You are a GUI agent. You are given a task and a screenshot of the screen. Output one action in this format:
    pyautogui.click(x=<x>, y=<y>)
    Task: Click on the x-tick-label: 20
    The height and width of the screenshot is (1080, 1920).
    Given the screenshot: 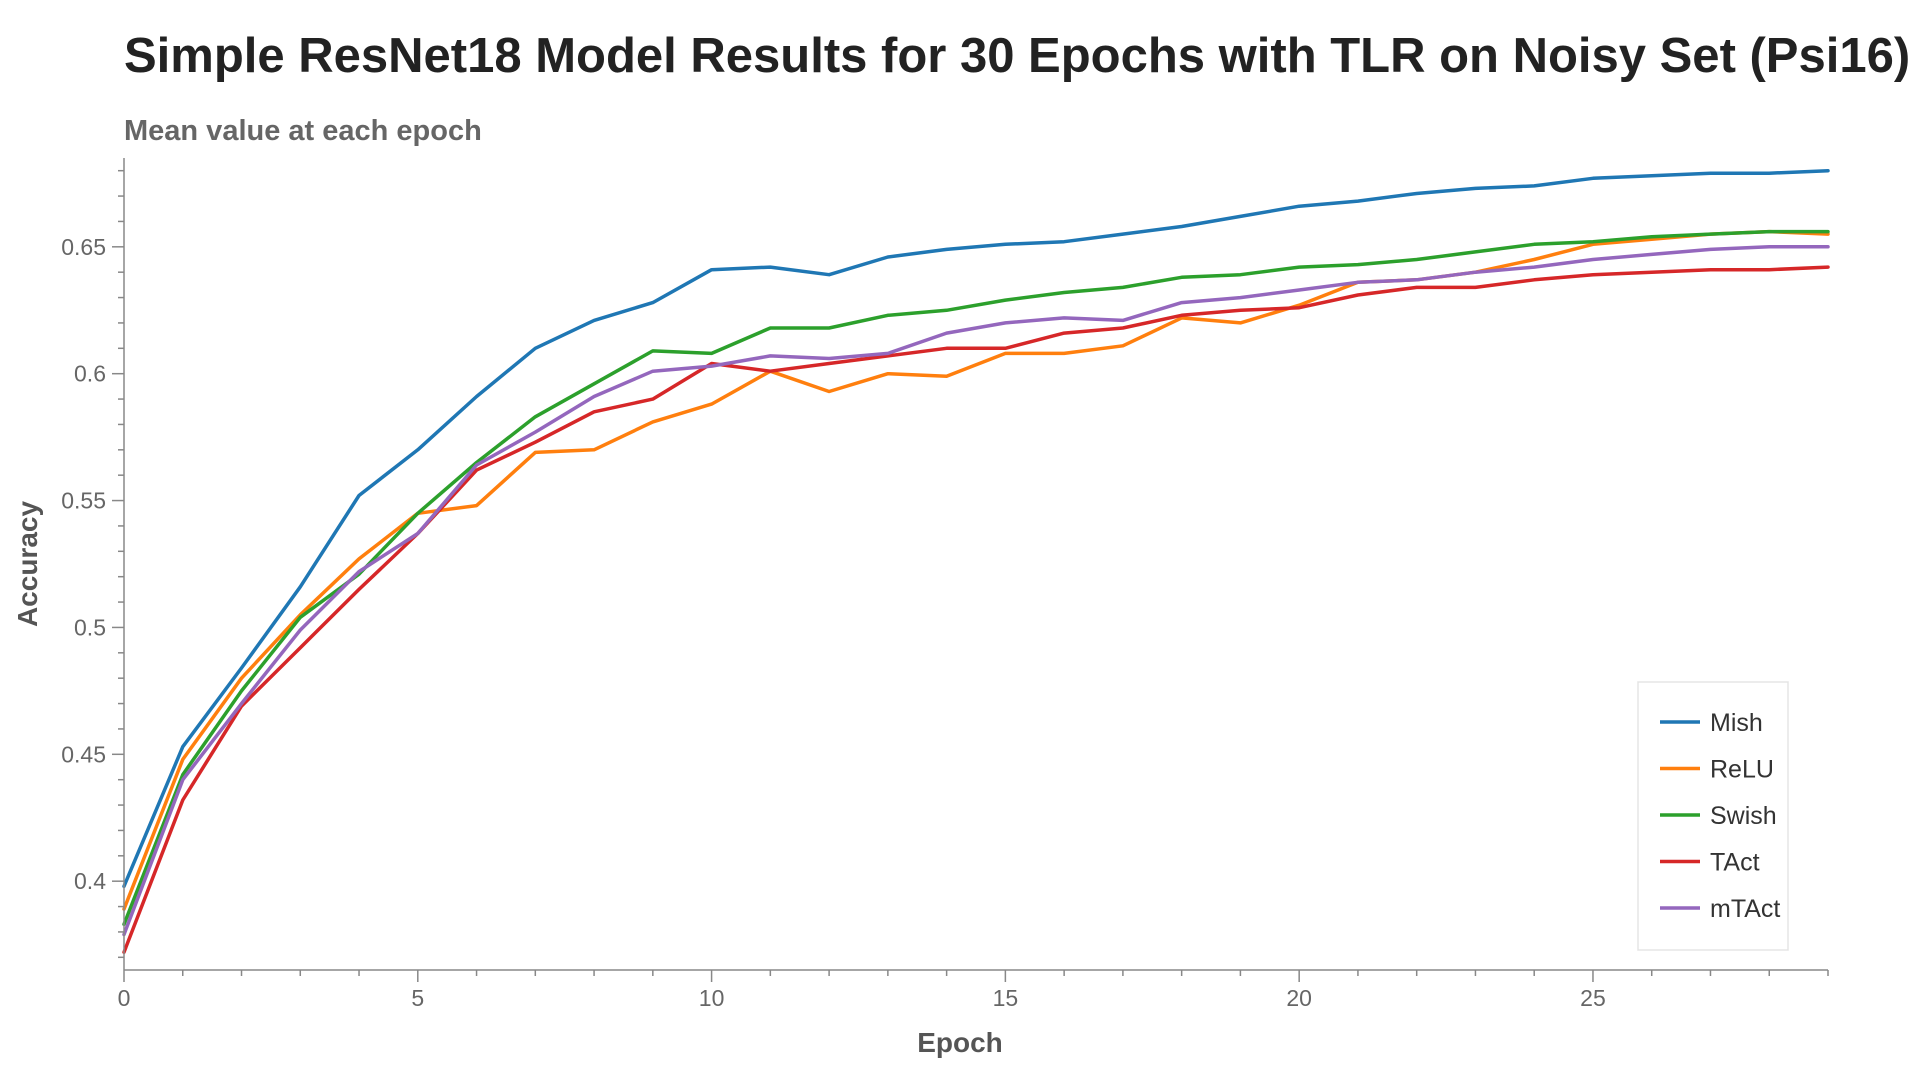 What is the action you would take?
    pyautogui.click(x=1299, y=998)
    